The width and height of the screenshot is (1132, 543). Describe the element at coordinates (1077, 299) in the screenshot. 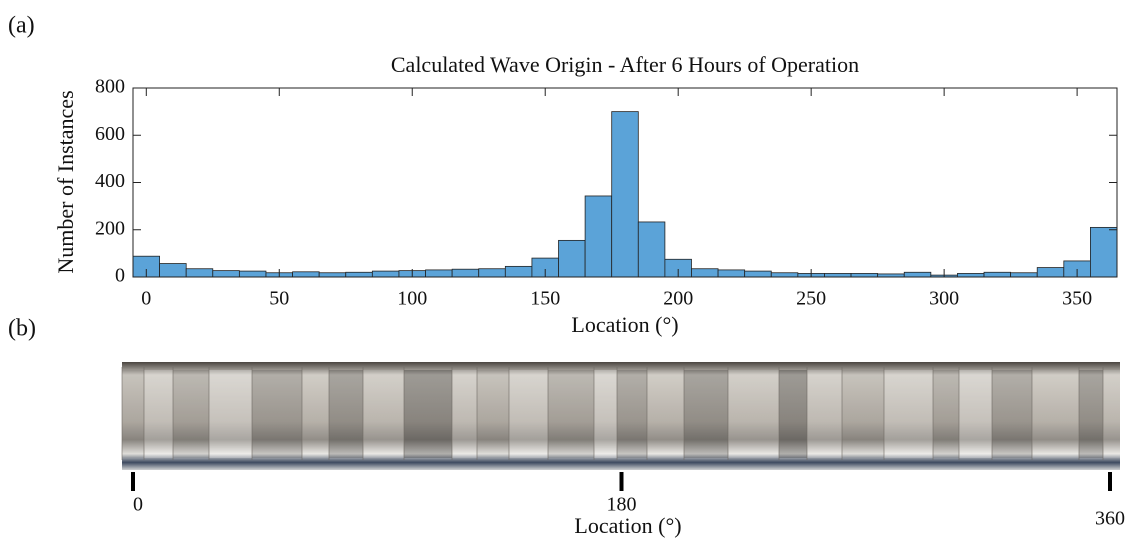

I see `x-tick-label: 350` at that location.